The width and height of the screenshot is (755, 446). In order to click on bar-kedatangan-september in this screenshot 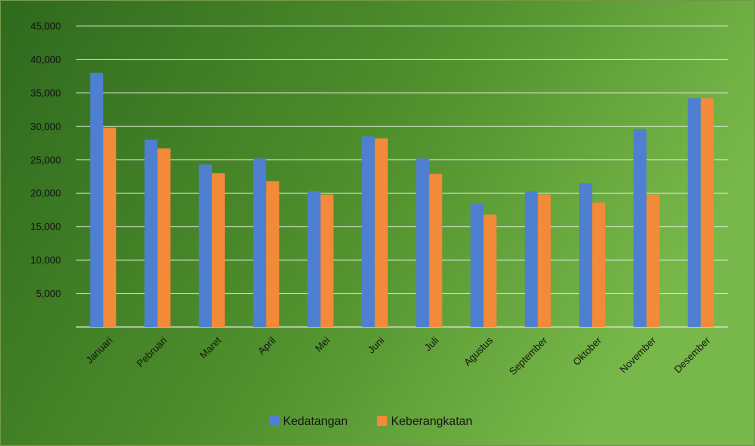, I will do `click(531, 259)`.